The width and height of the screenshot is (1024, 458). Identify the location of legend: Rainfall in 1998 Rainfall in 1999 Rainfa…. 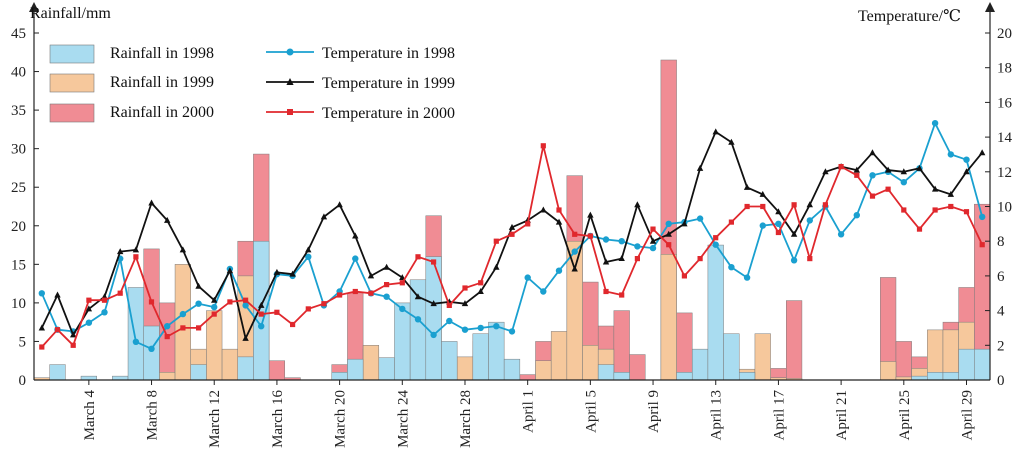
(252, 83).